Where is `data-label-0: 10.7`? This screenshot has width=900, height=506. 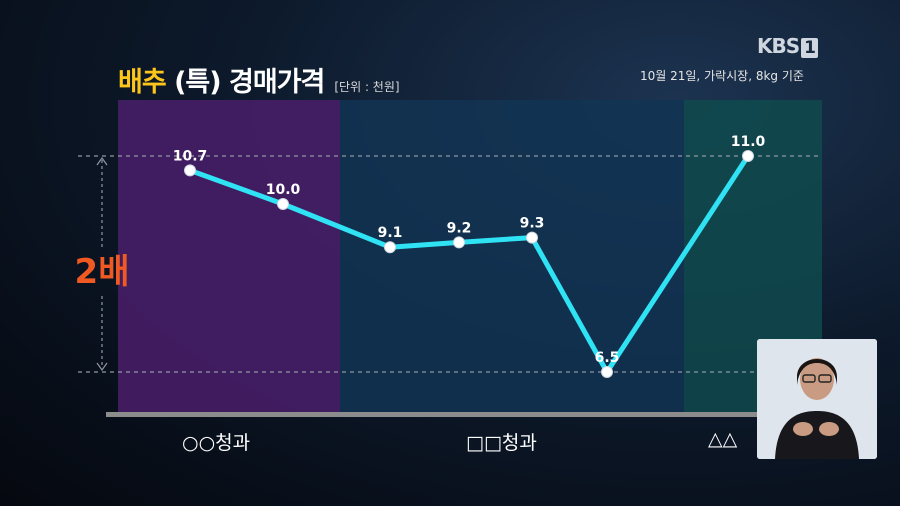
data-label-0: 10.7 is located at coordinates (190, 156).